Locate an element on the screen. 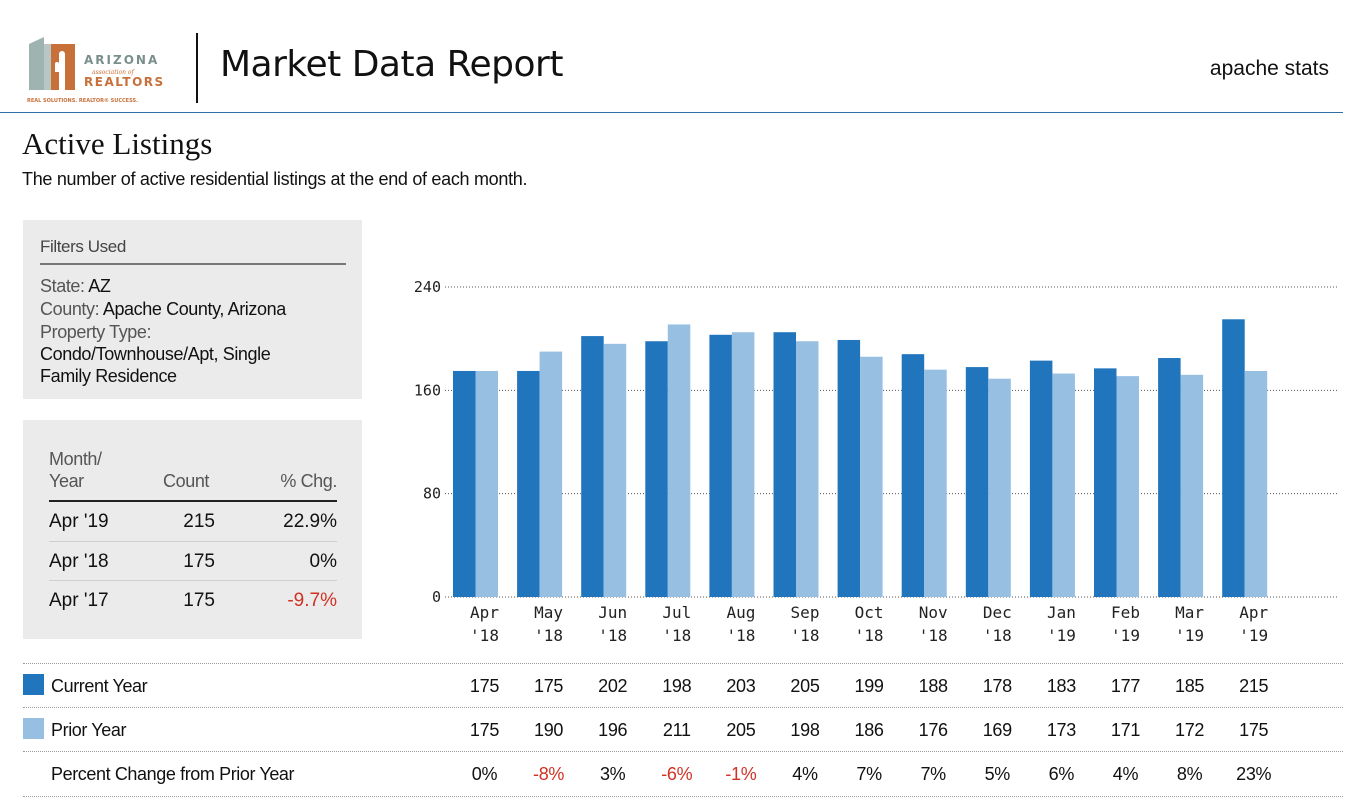 The image size is (1362, 811). stats-chg: 22.9% is located at coordinates (310, 521).